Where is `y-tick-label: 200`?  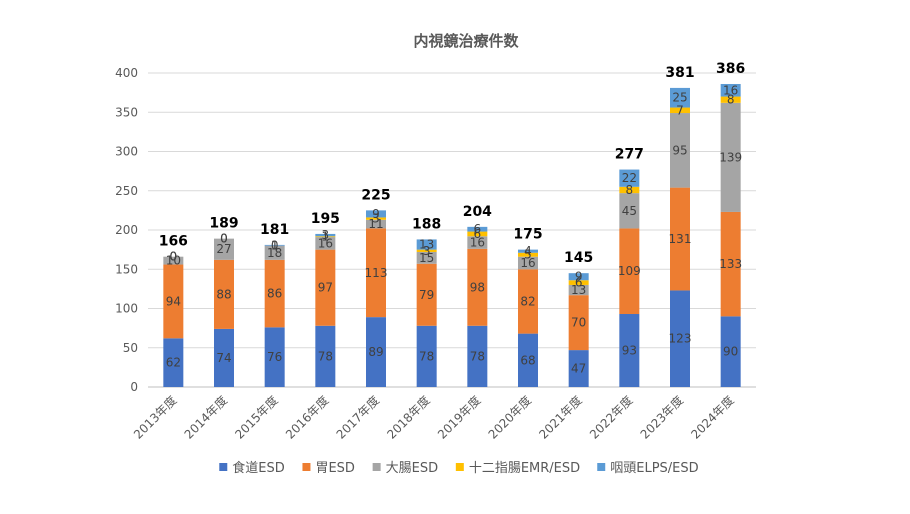
y-tick-label: 200 is located at coordinates (126, 230).